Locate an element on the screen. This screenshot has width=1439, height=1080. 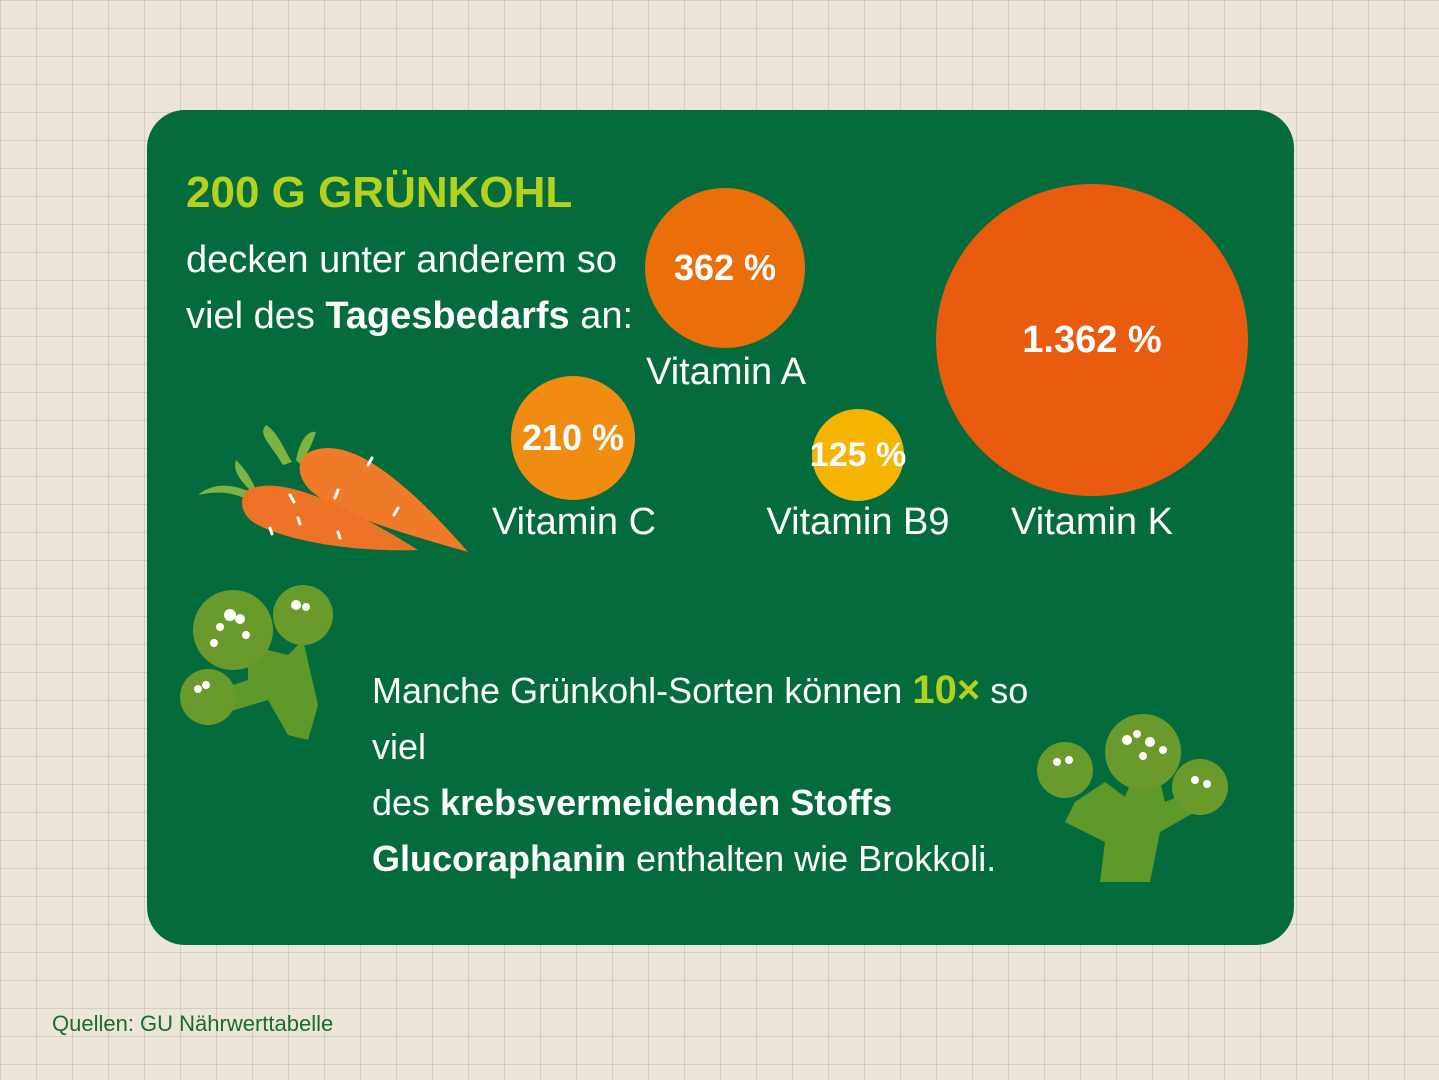
fact-line2-pre: des is located at coordinates (406, 802).